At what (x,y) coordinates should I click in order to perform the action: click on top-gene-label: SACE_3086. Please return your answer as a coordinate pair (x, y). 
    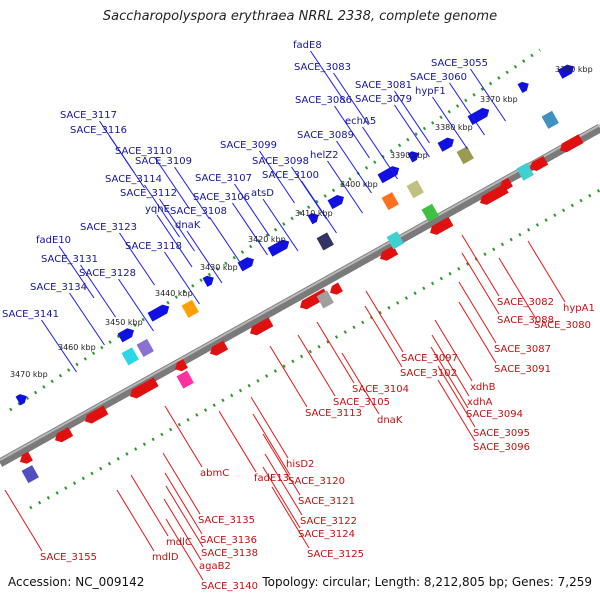
    Looking at the image, I should click on (323, 100).